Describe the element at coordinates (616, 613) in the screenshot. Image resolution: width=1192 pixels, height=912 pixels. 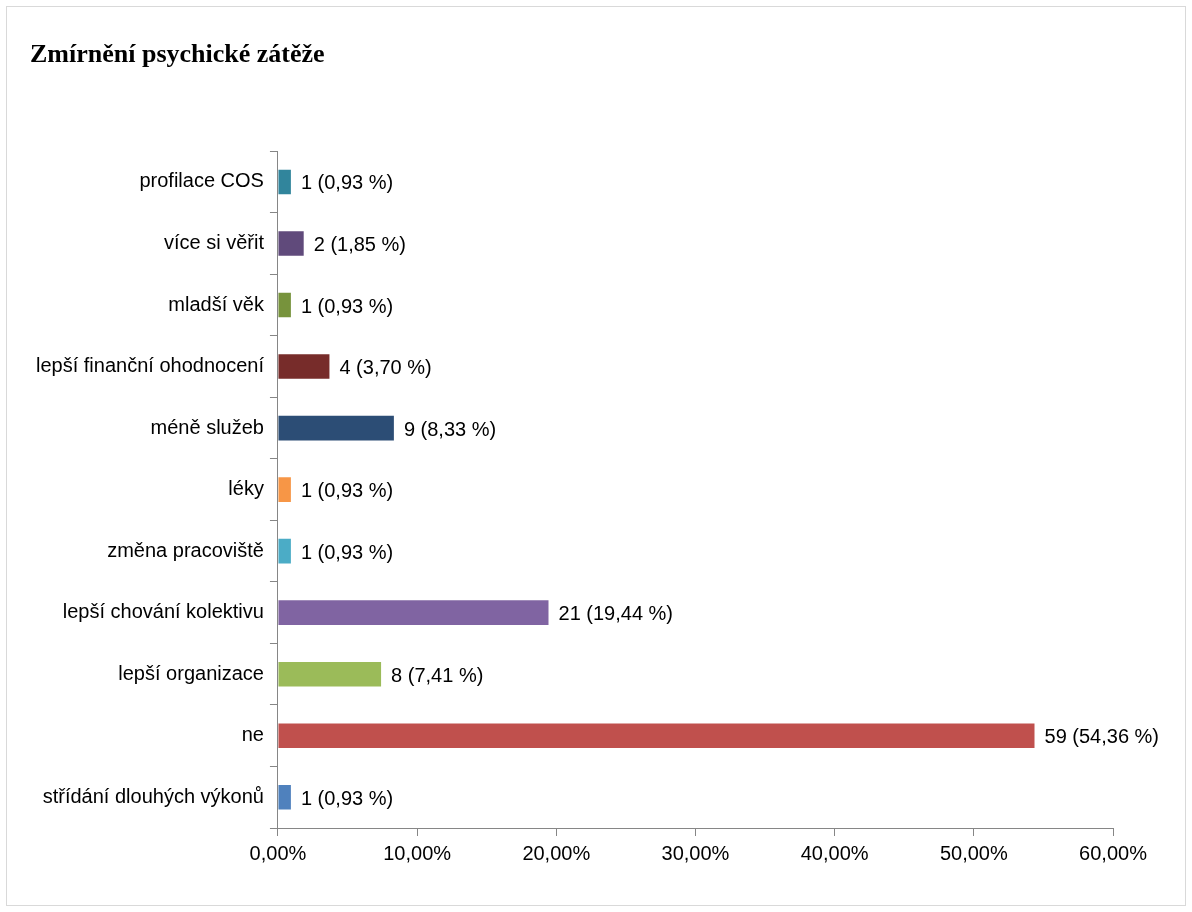
I see `data-label: 21 (19,44 %)` at that location.